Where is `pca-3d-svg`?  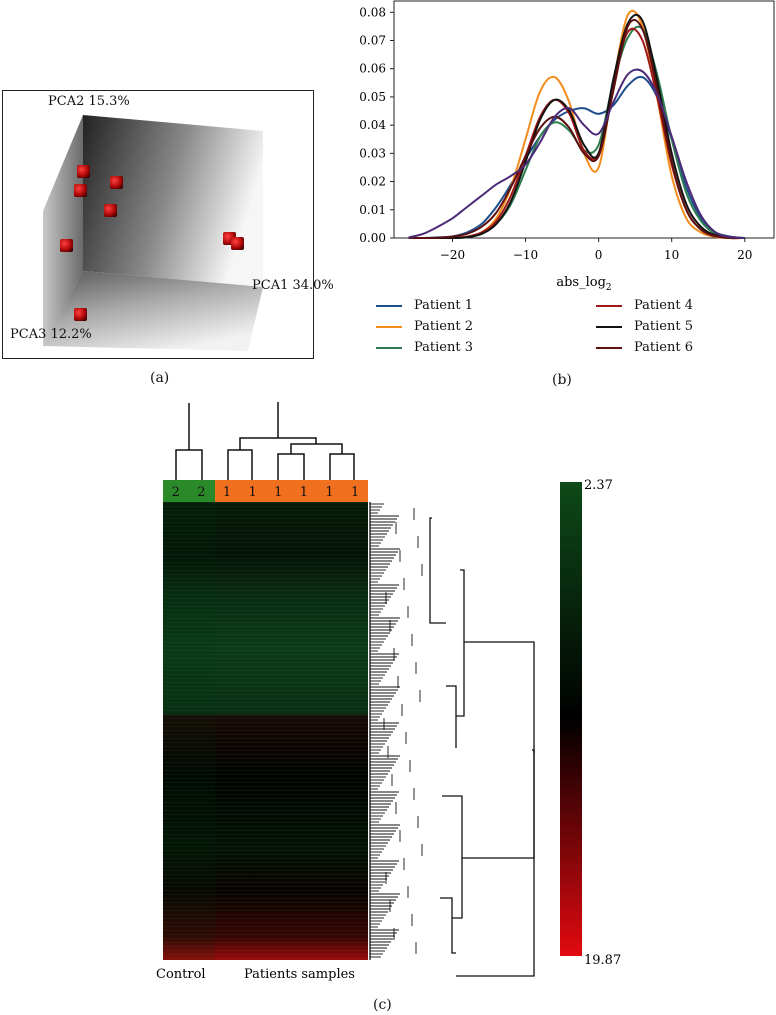 pca-3d-svg is located at coordinates (153, 233).